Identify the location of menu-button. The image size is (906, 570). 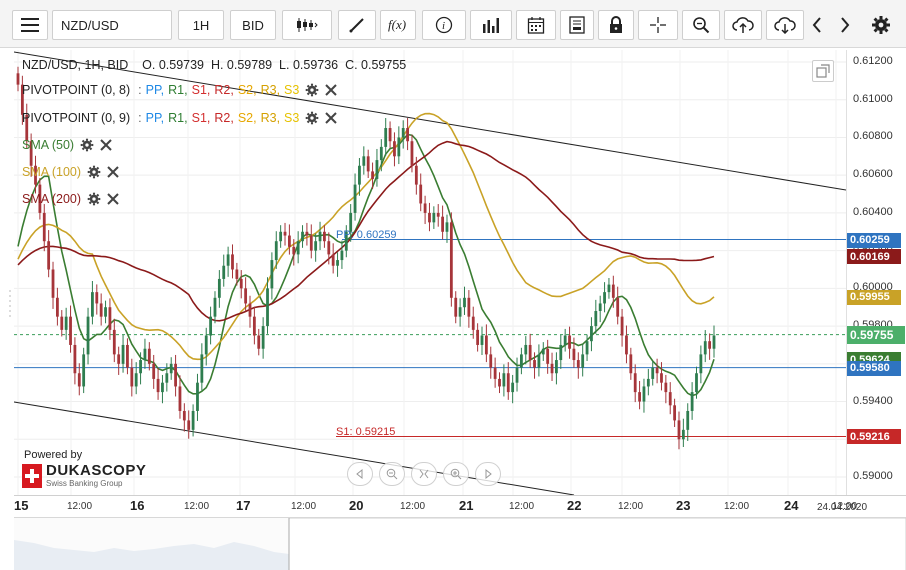
(30, 25).